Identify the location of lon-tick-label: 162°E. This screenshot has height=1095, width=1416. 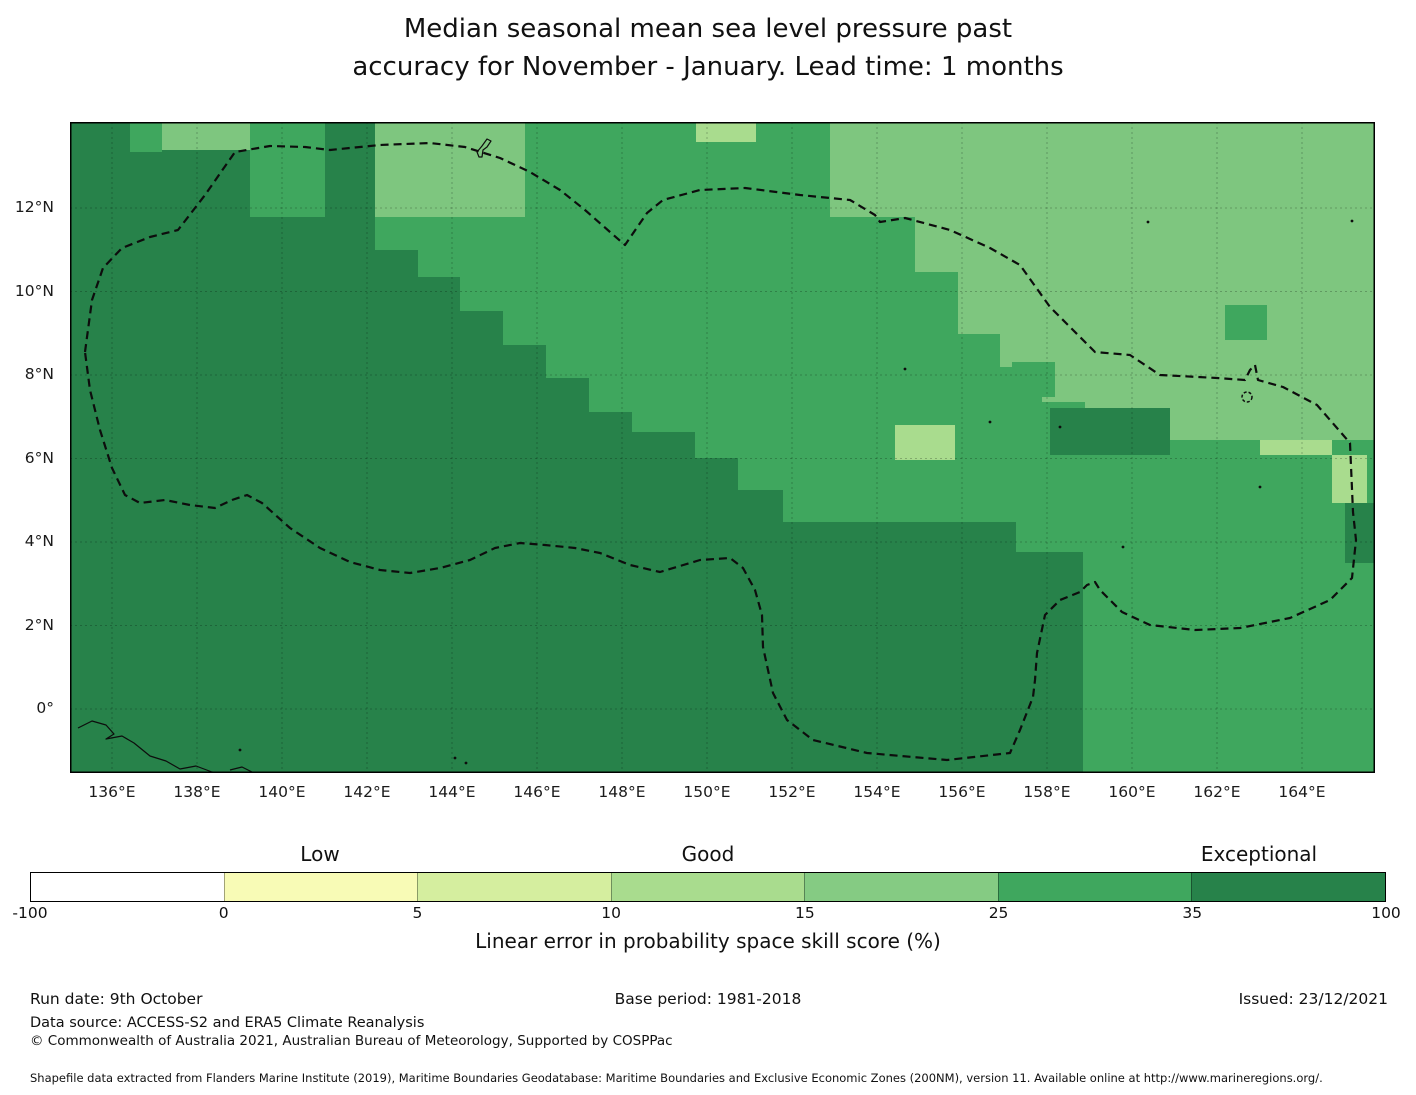
(1217, 792).